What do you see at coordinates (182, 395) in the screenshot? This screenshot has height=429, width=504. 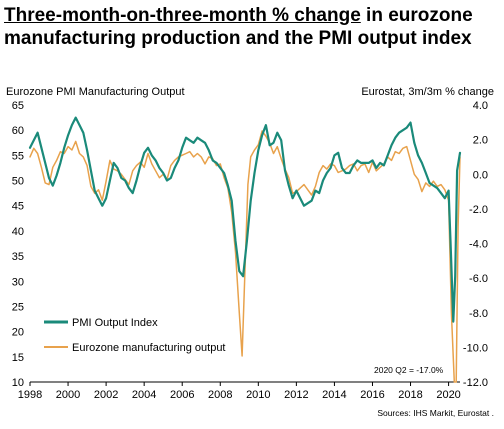 I see `x-tick-label: 2006` at bounding box center [182, 395].